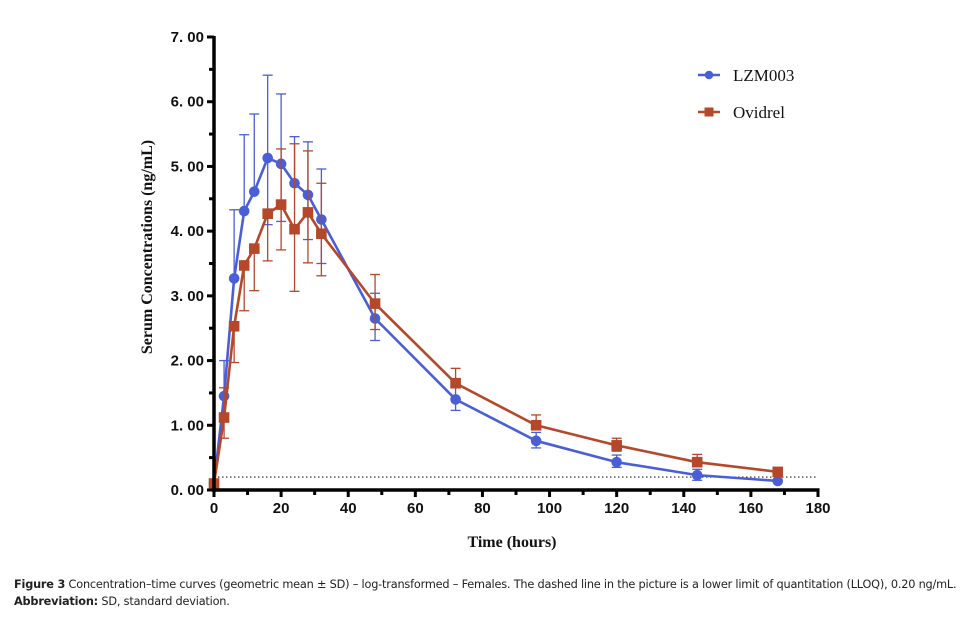 Image resolution: width=974 pixels, height=622 pixels. Describe the element at coordinates (746, 94) in the screenshot. I see `legend: LZM003 Ovidrel` at that location.